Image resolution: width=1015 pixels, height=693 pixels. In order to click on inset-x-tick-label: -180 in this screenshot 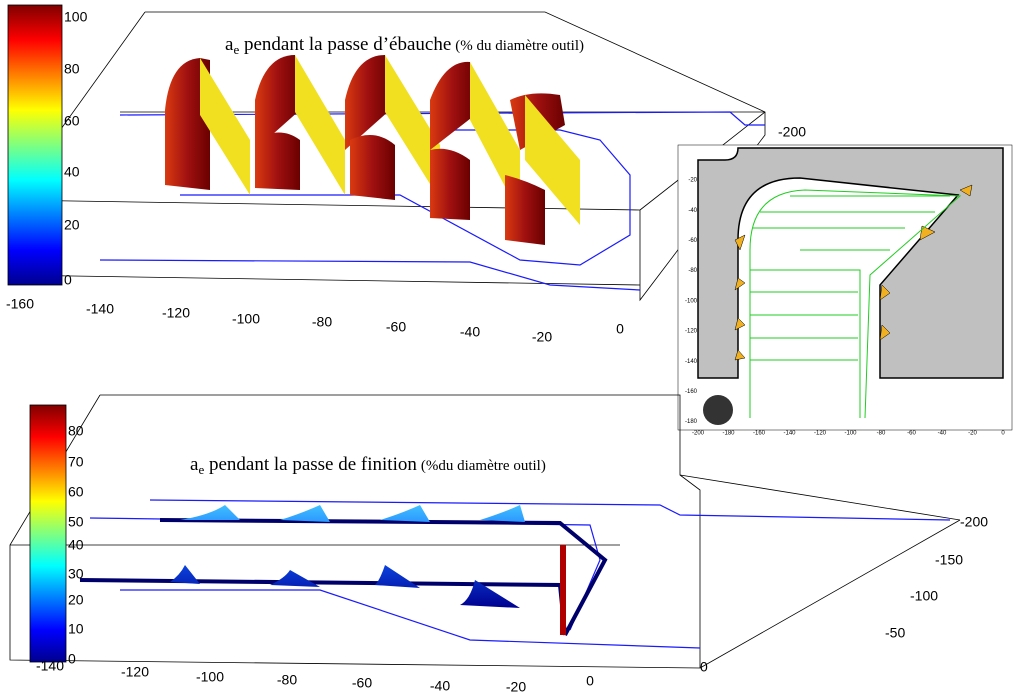, I will do `click(728, 434)`.